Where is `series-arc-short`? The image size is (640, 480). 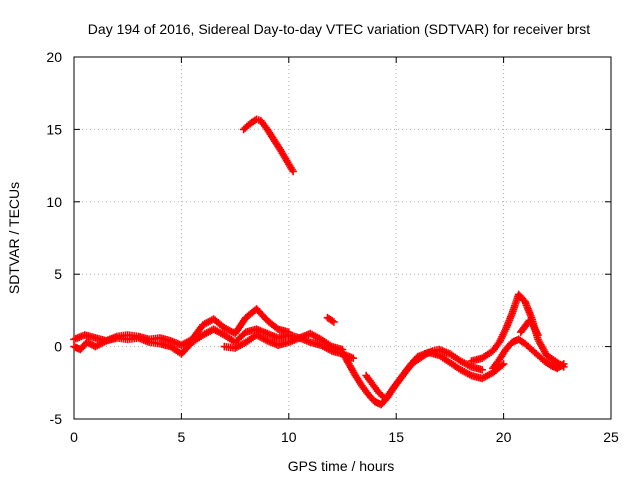
series-arc-short is located at coordinates (330, 319).